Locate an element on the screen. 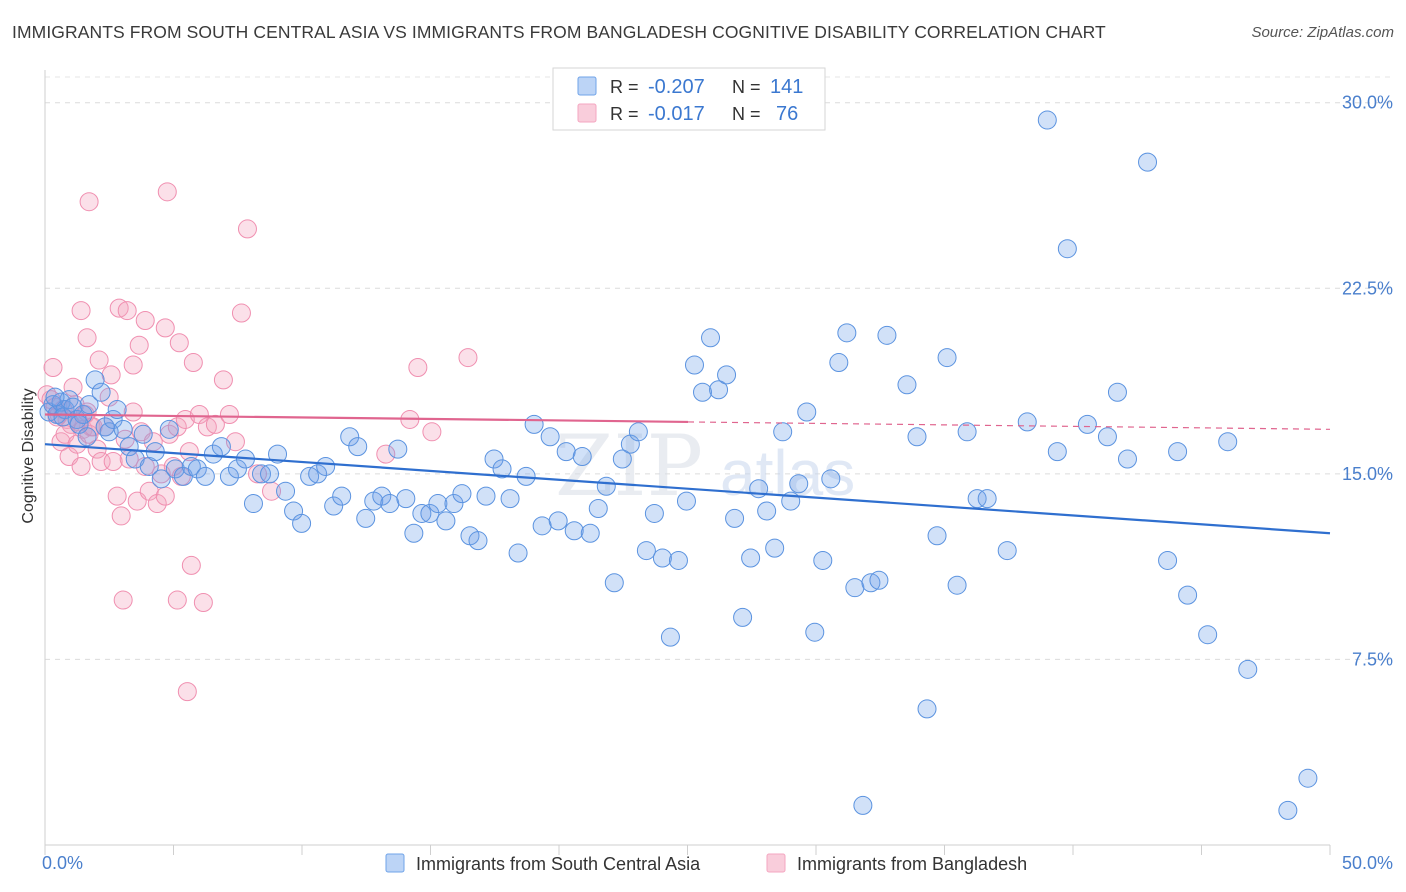 This screenshot has width=1406, height=892. bottom-legend-label-1: Immigrants from South Central Asia is located at coordinates (558, 864).